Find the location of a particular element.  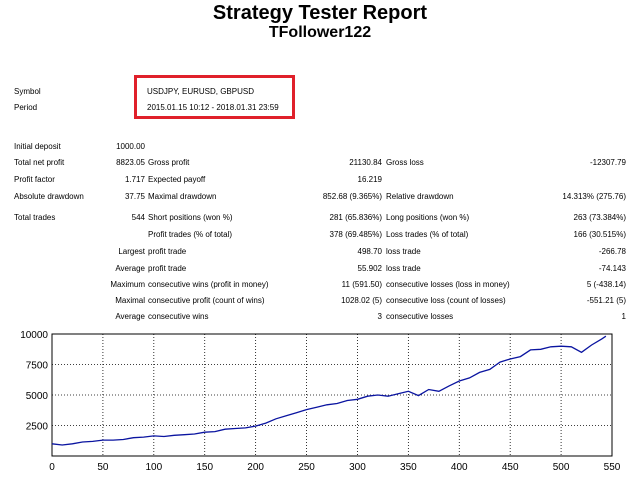

max-consecutive-wins-value: 11 (591.50) is located at coordinates (361, 284).